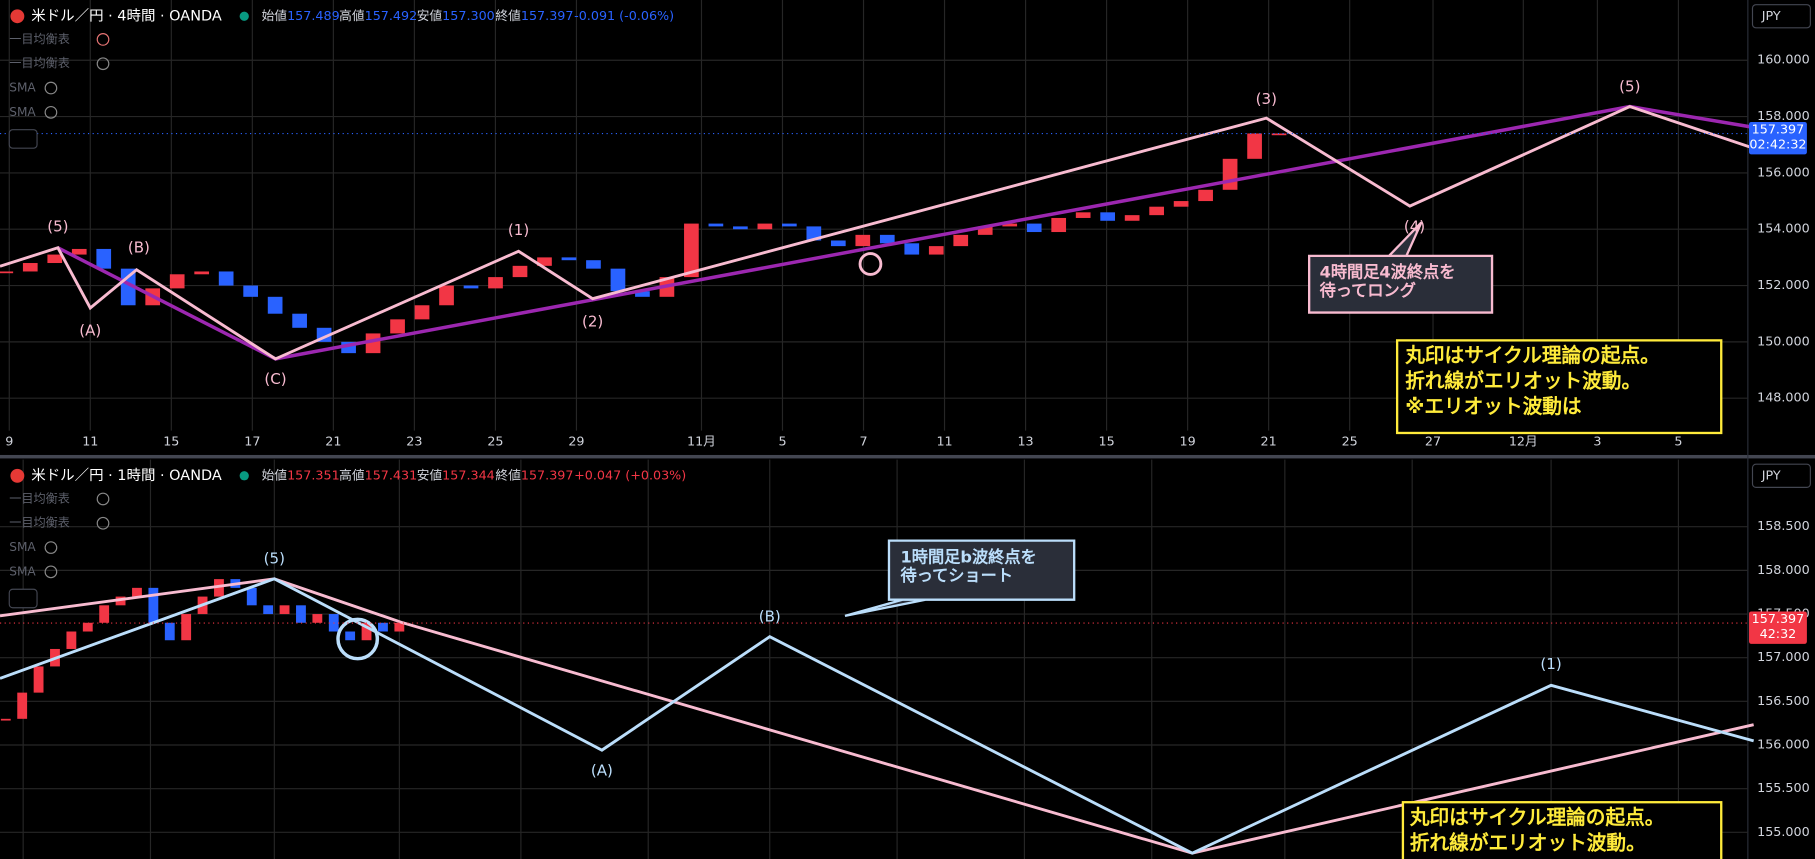 Image resolution: width=1815 pixels, height=859 pixels. Describe the element at coordinates (969, 556) in the screenshot. I see `callout-text: 1時間足b波終点を` at that location.